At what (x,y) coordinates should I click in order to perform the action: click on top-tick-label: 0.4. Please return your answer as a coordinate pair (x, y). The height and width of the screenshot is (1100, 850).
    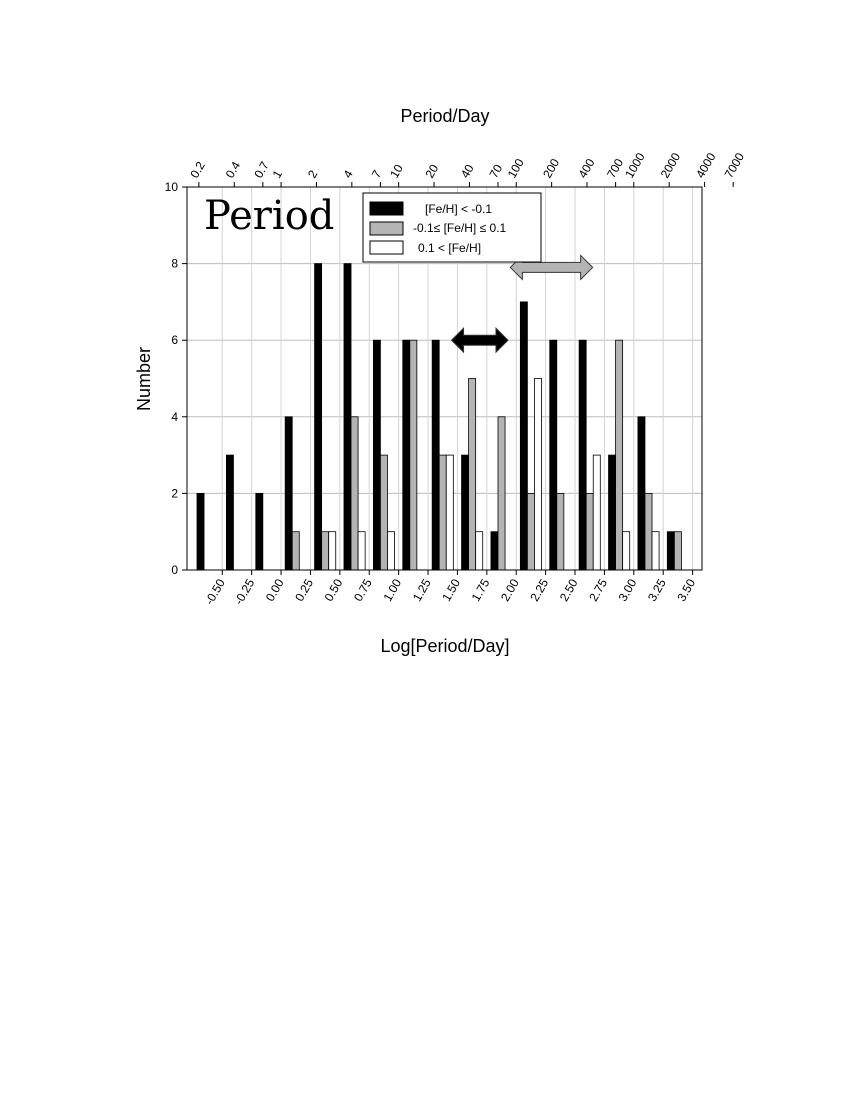
    Looking at the image, I should click on (233, 170).